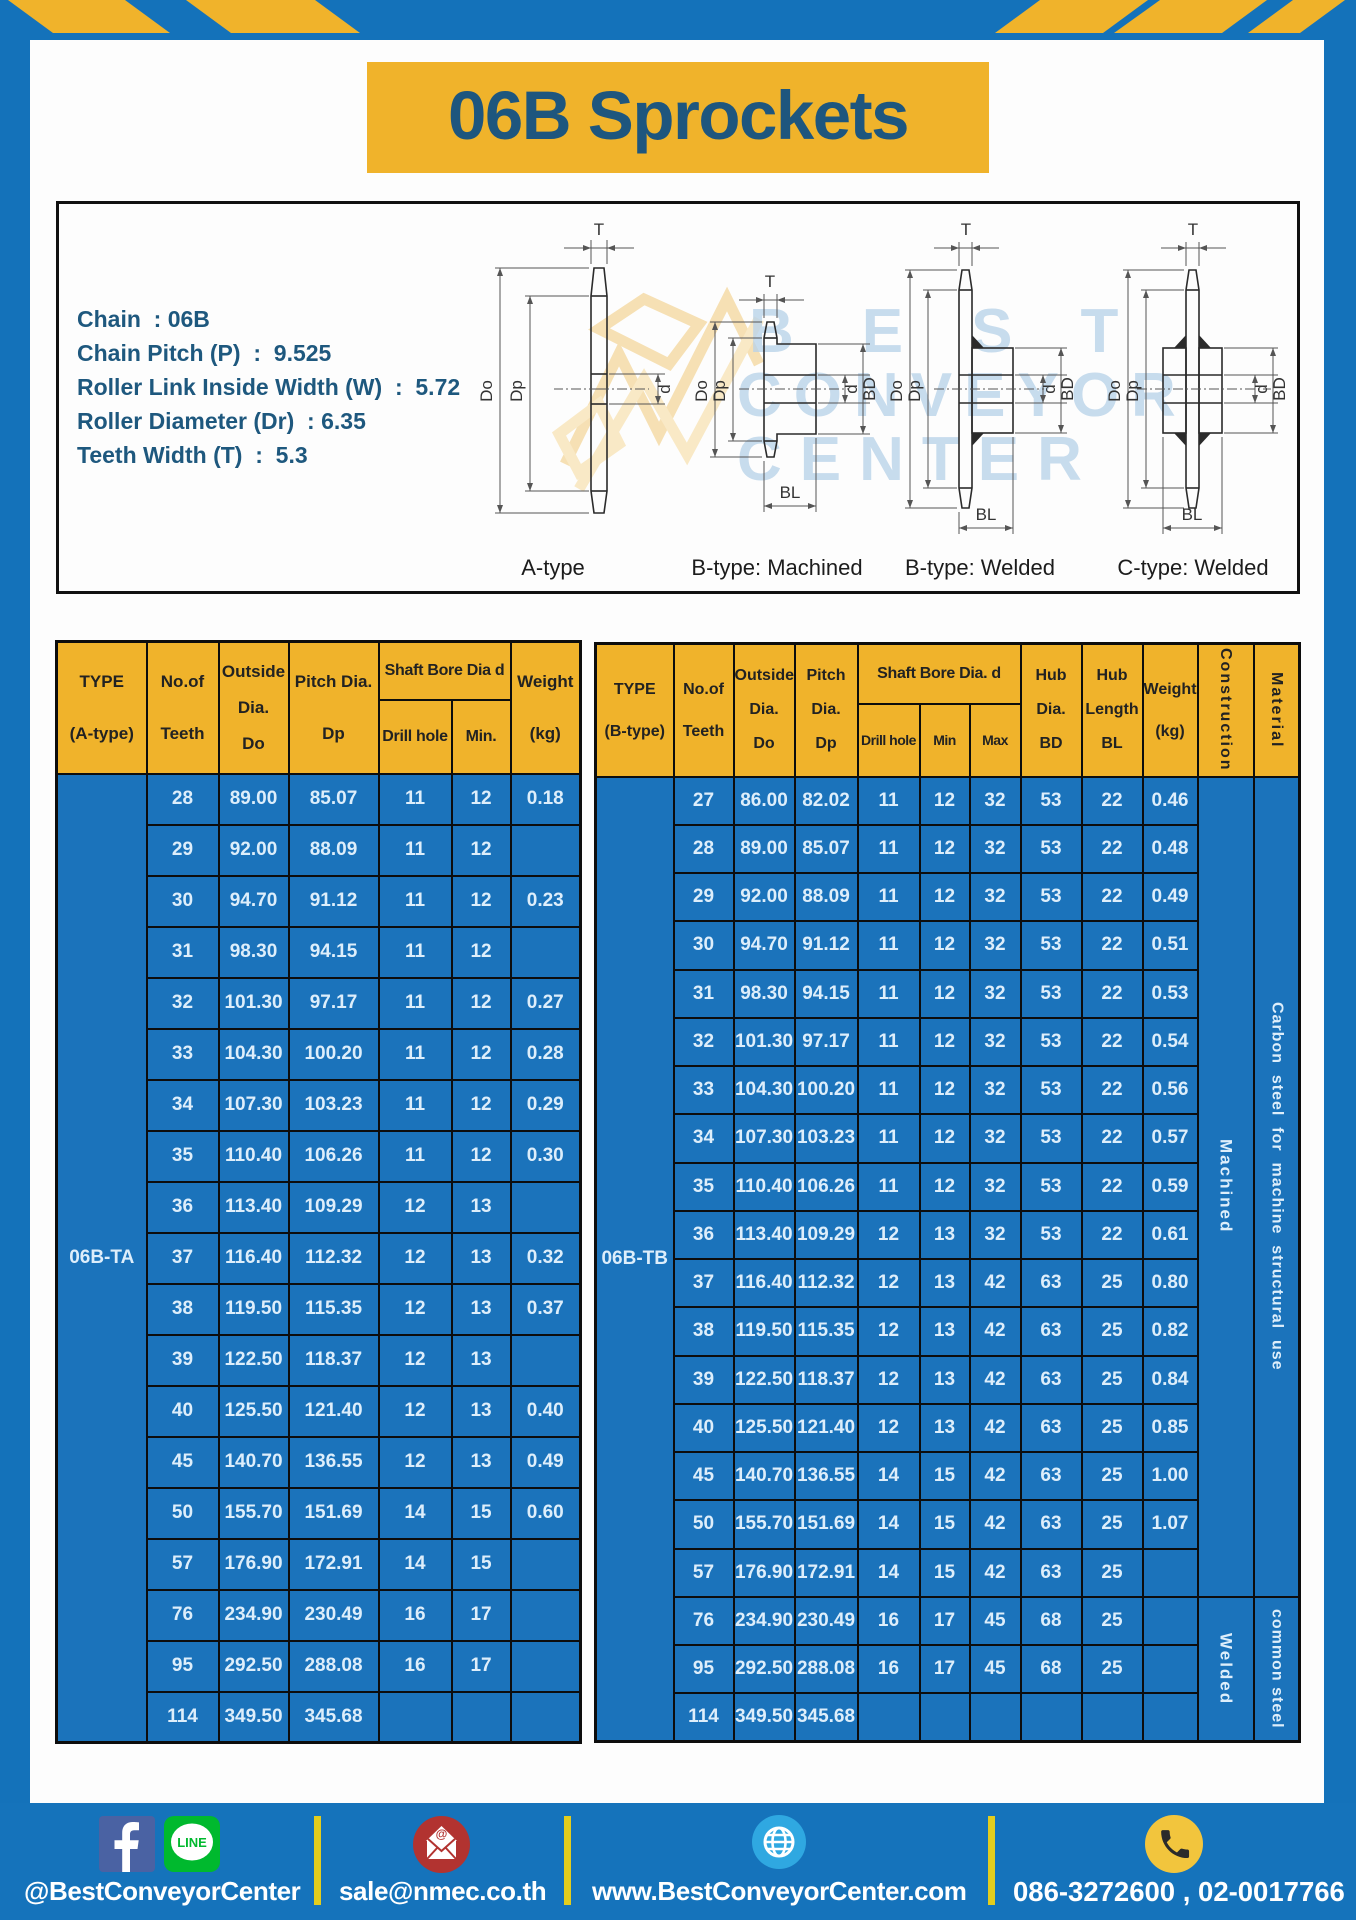  I want to click on svg-text: C-type: Welded, so click(1192, 567).